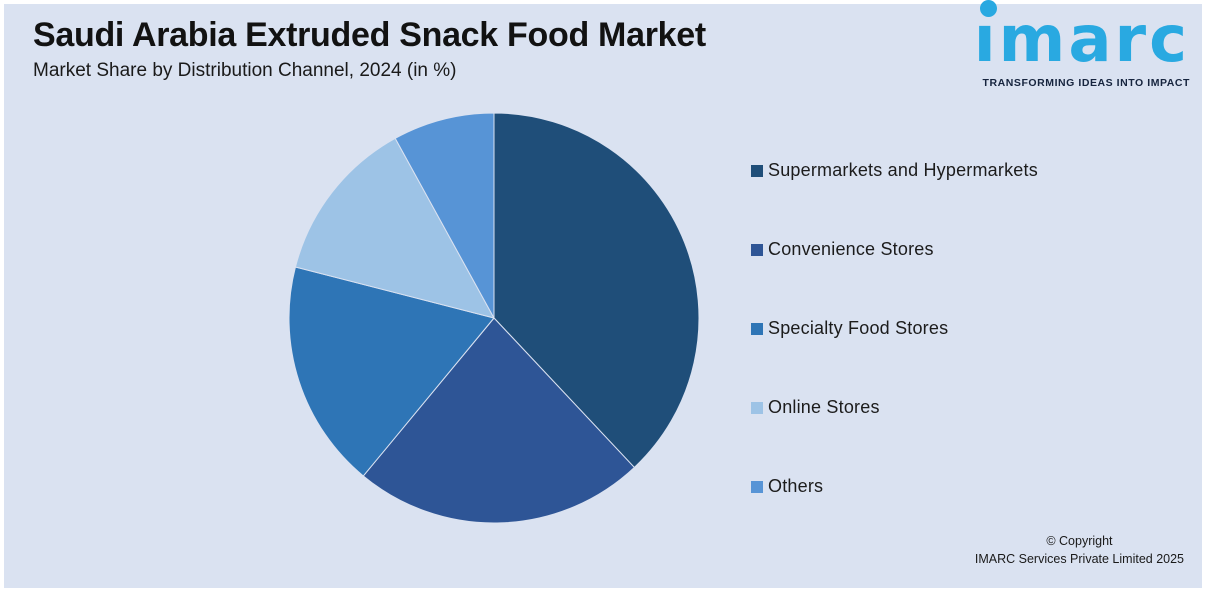 This screenshot has width=1206, height=592. I want to click on legend-item-specialty: Specialty Food Stores, so click(894, 328).